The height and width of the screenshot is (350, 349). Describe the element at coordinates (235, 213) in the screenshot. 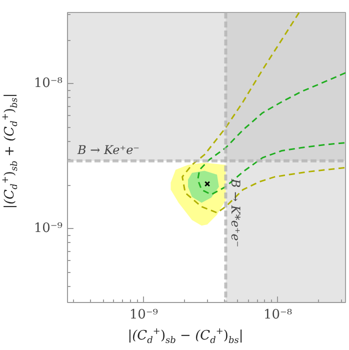

I see `band-label: B → K*e⁺e⁻` at that location.